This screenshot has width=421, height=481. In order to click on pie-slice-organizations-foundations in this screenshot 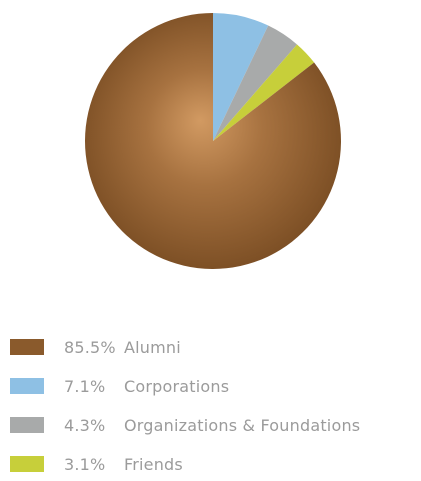, I will do `click(255, 83)`.